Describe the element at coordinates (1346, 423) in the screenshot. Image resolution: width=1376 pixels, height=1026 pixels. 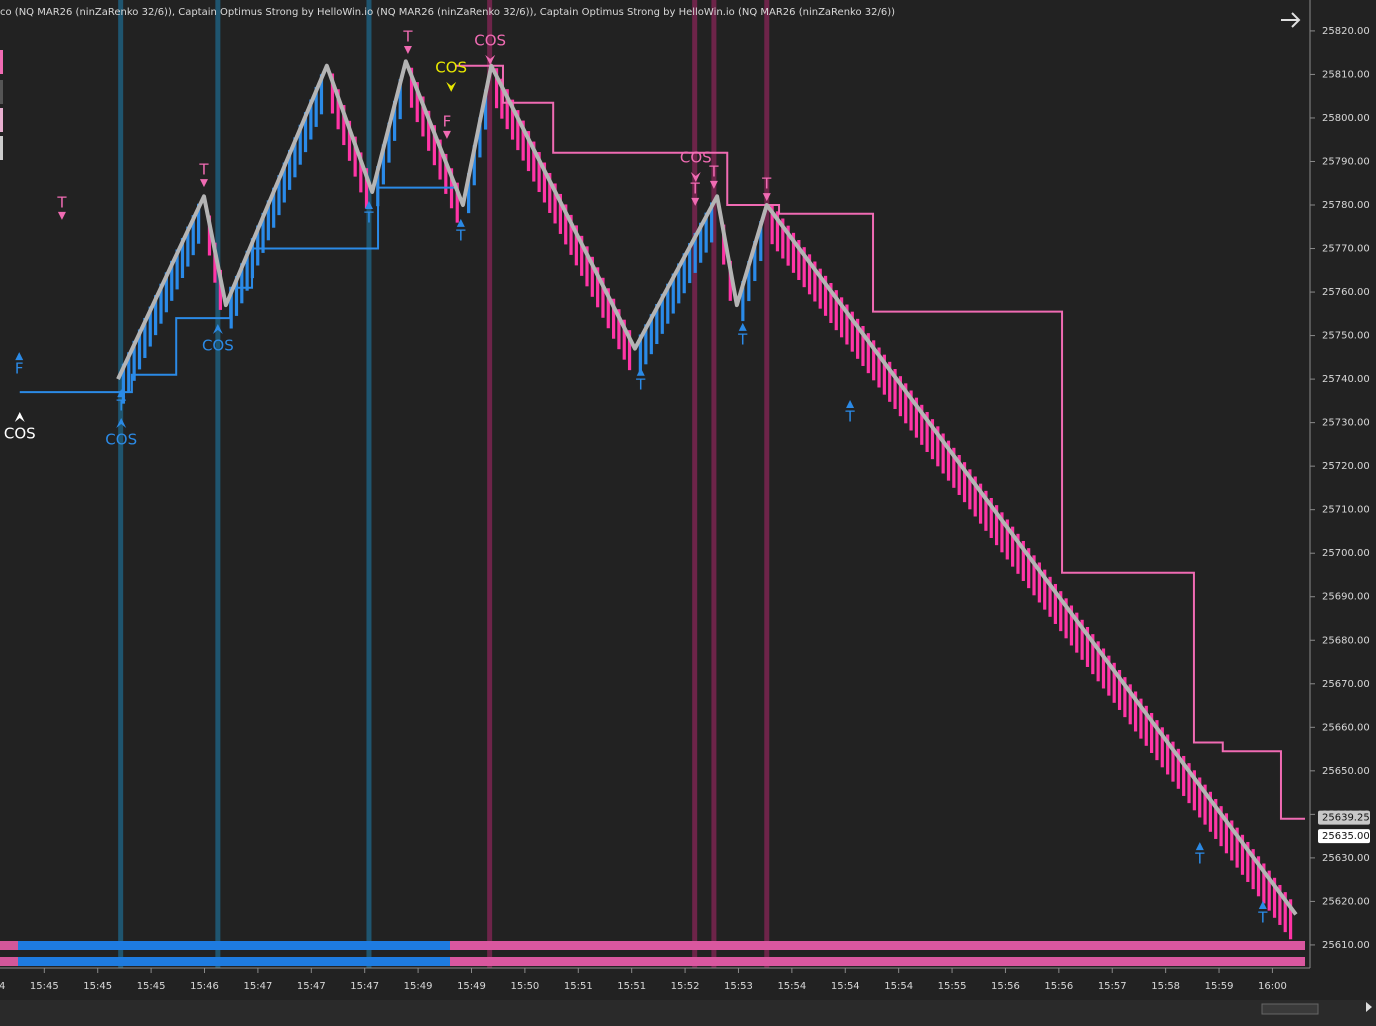
I see `y-tick-label: 25730.00` at that location.